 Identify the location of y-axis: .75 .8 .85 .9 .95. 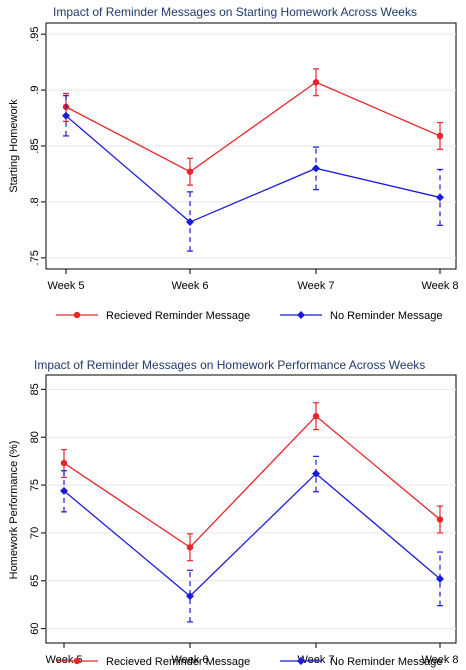
(37, 146).